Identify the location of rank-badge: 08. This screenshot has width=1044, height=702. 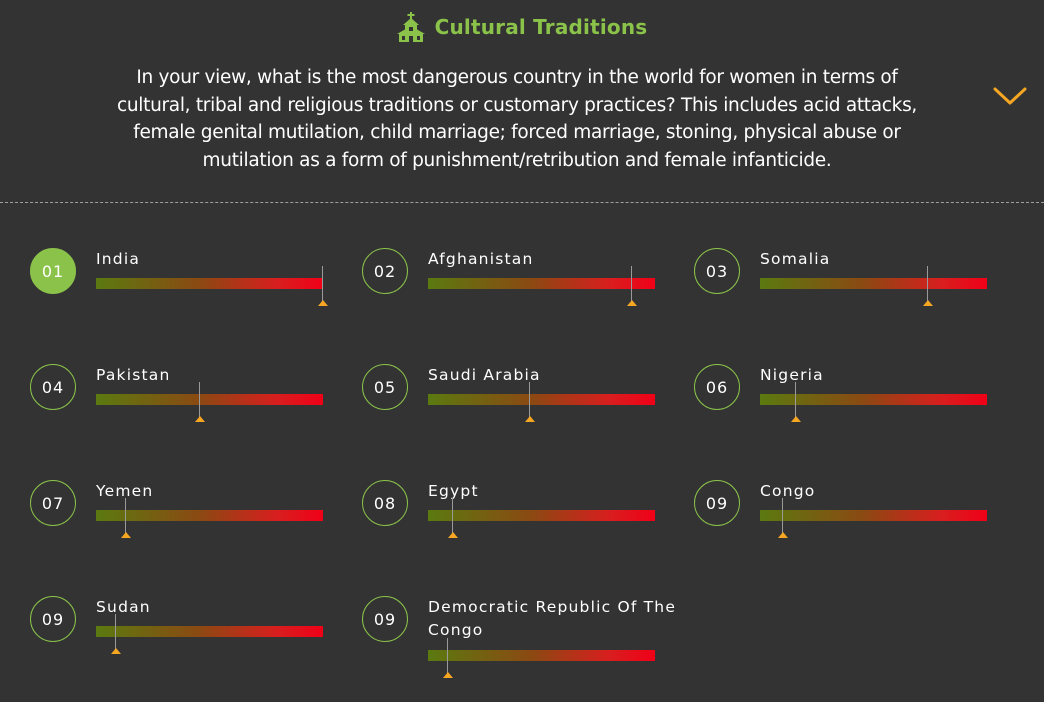
(385, 503).